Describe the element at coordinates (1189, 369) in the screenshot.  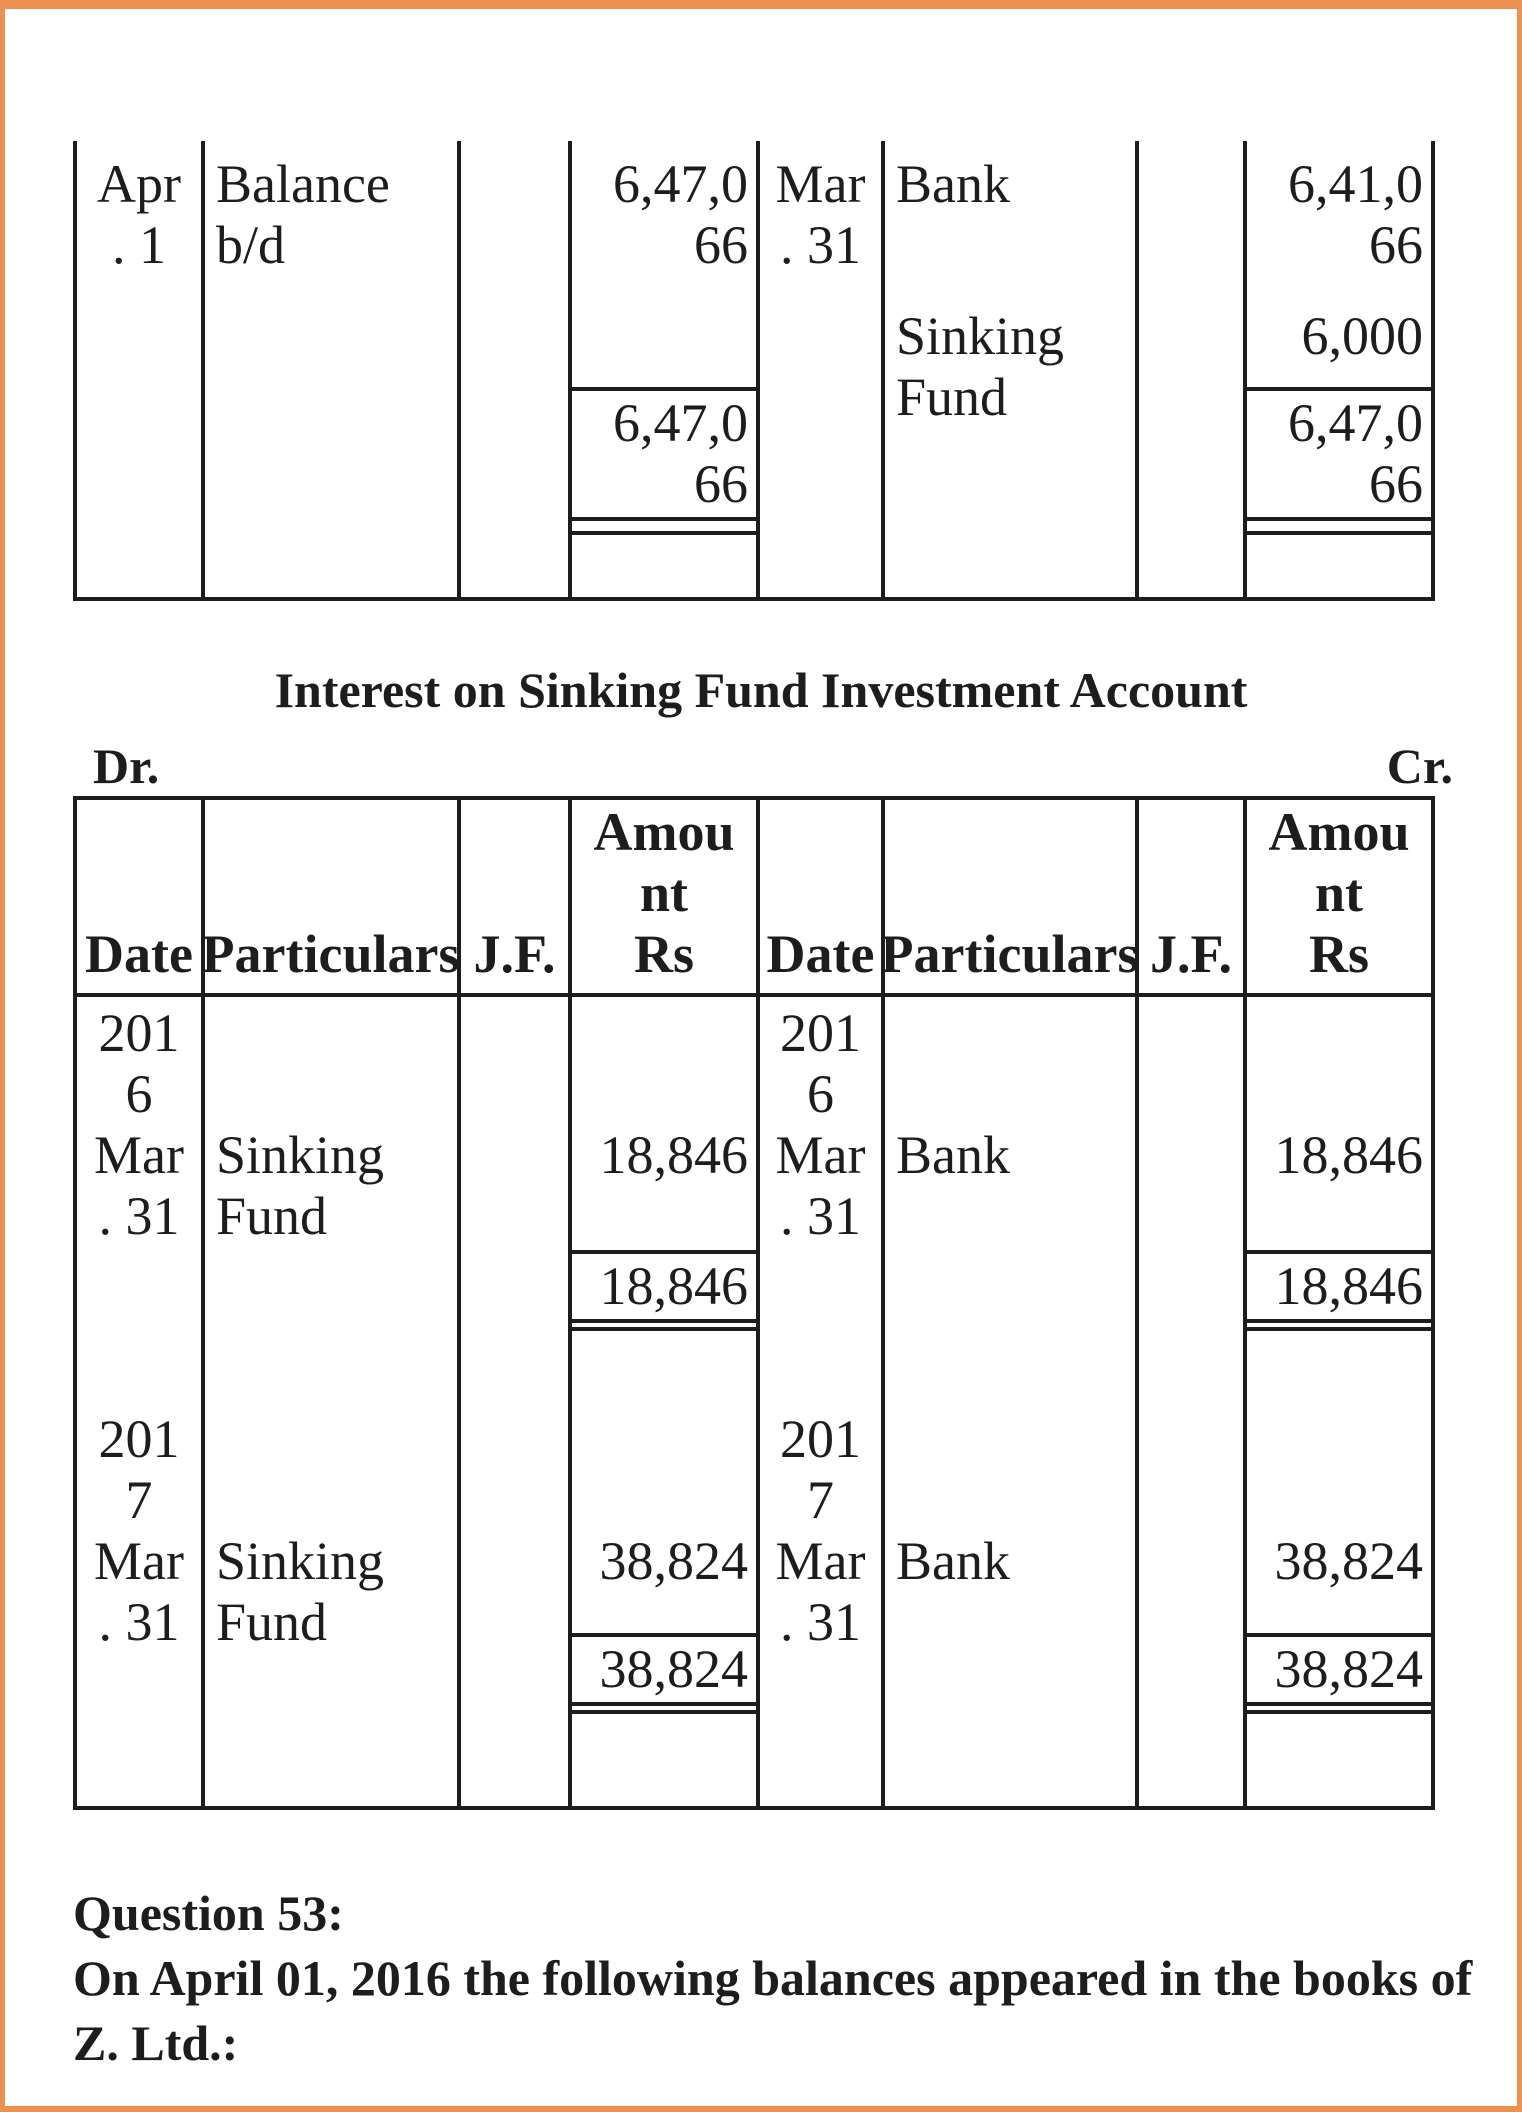
I see `top-cr-jf-cell` at that location.